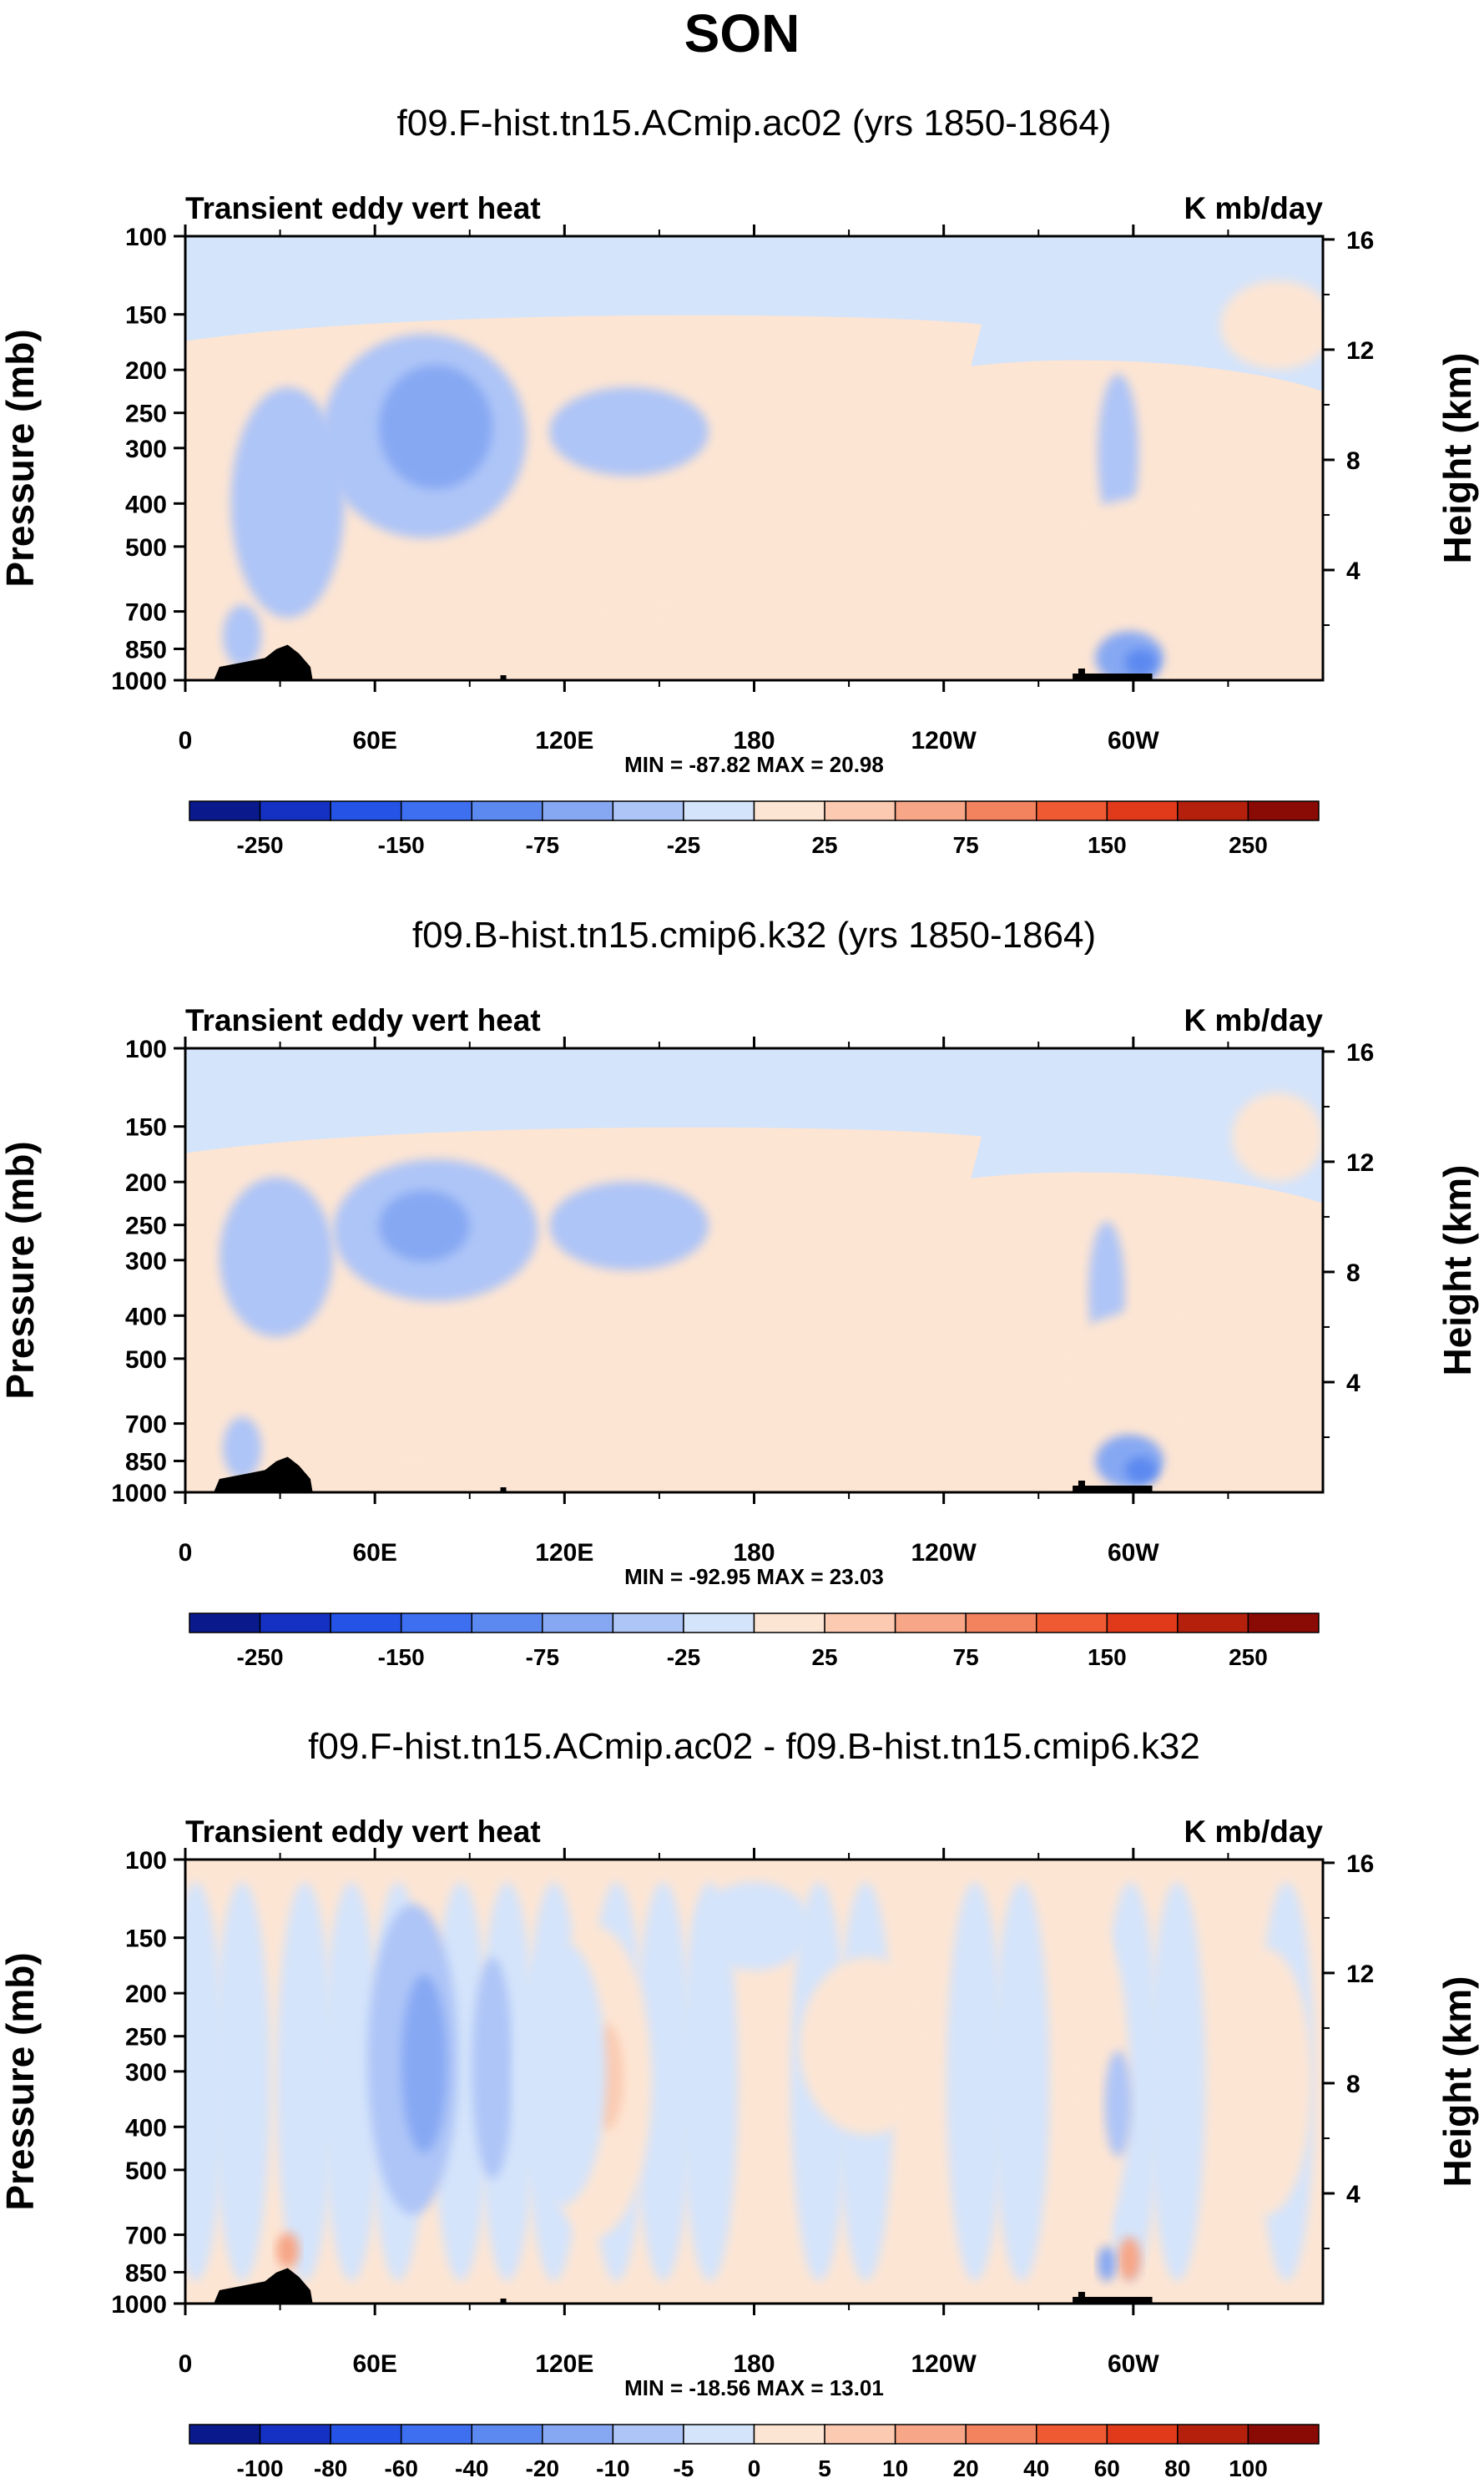 The width and height of the screenshot is (1484, 2483). What do you see at coordinates (1360, 1163) in the screenshot?
I see `y-right-tick-label: 12` at bounding box center [1360, 1163].